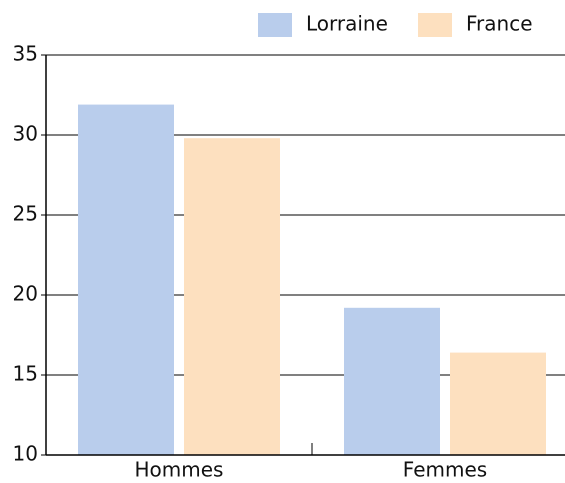  Describe the element at coordinates (179, 469) in the screenshot. I see `x-tick-label: Hommes` at that location.